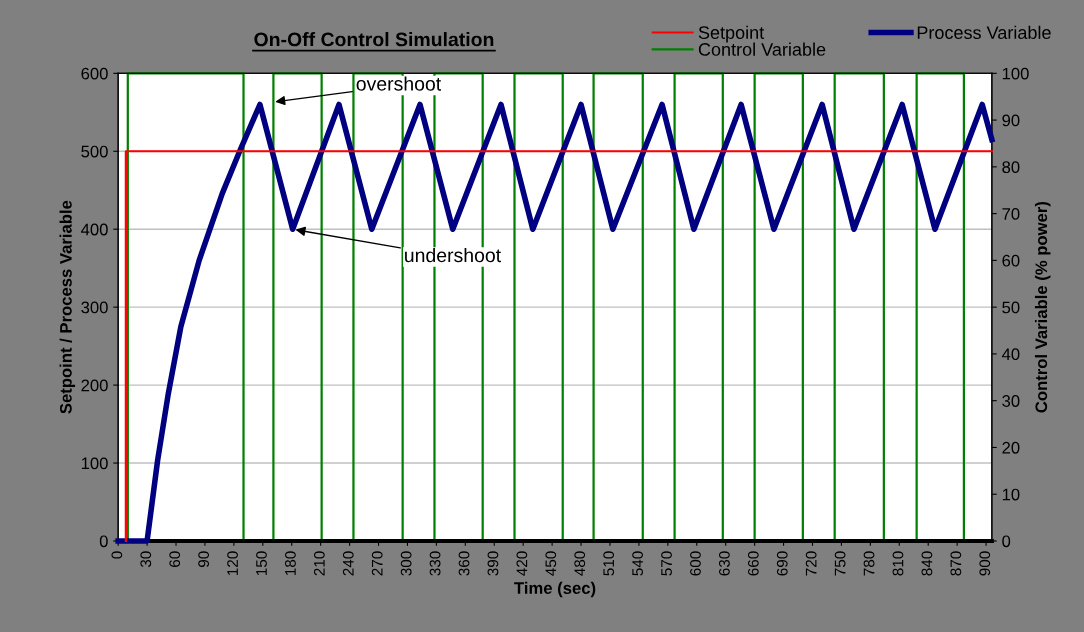  What do you see at coordinates (94, 151) in the screenshot?
I see `y-tick-label: 500` at bounding box center [94, 151].